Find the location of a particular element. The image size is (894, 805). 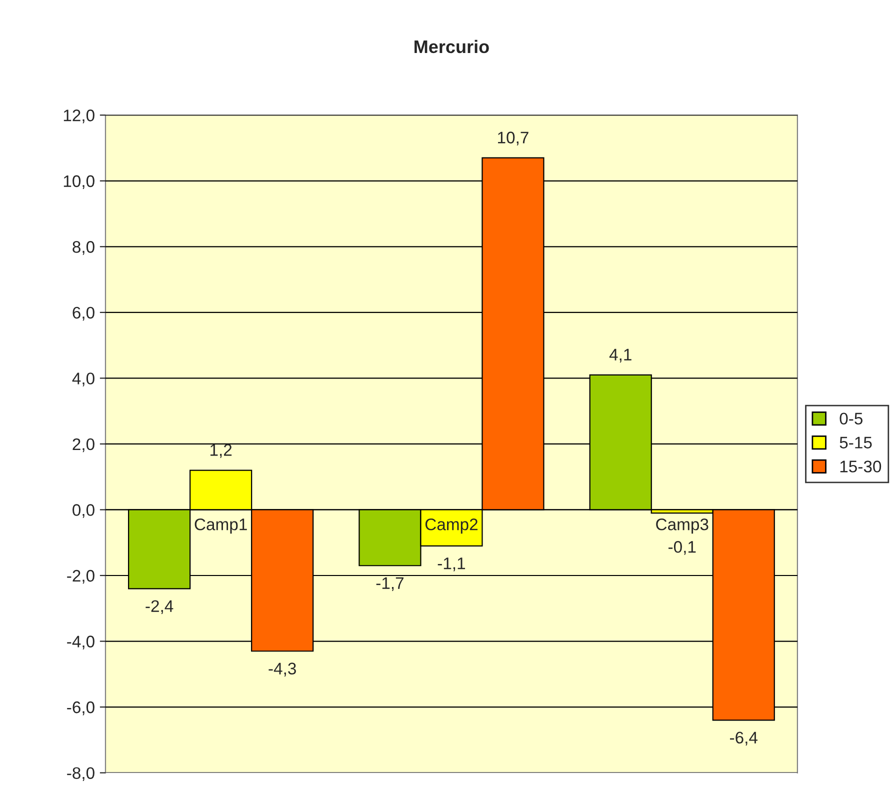

y-tick-label: 10,0 is located at coordinates (79, 182).